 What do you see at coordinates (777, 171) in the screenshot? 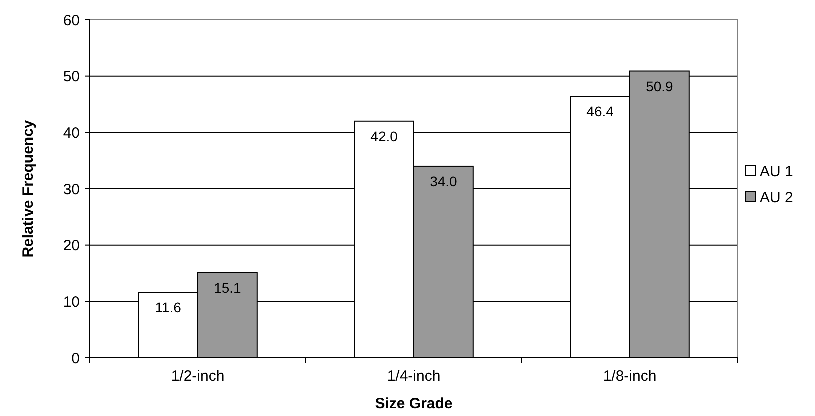
I see `legend-label: AU 1` at bounding box center [777, 171].